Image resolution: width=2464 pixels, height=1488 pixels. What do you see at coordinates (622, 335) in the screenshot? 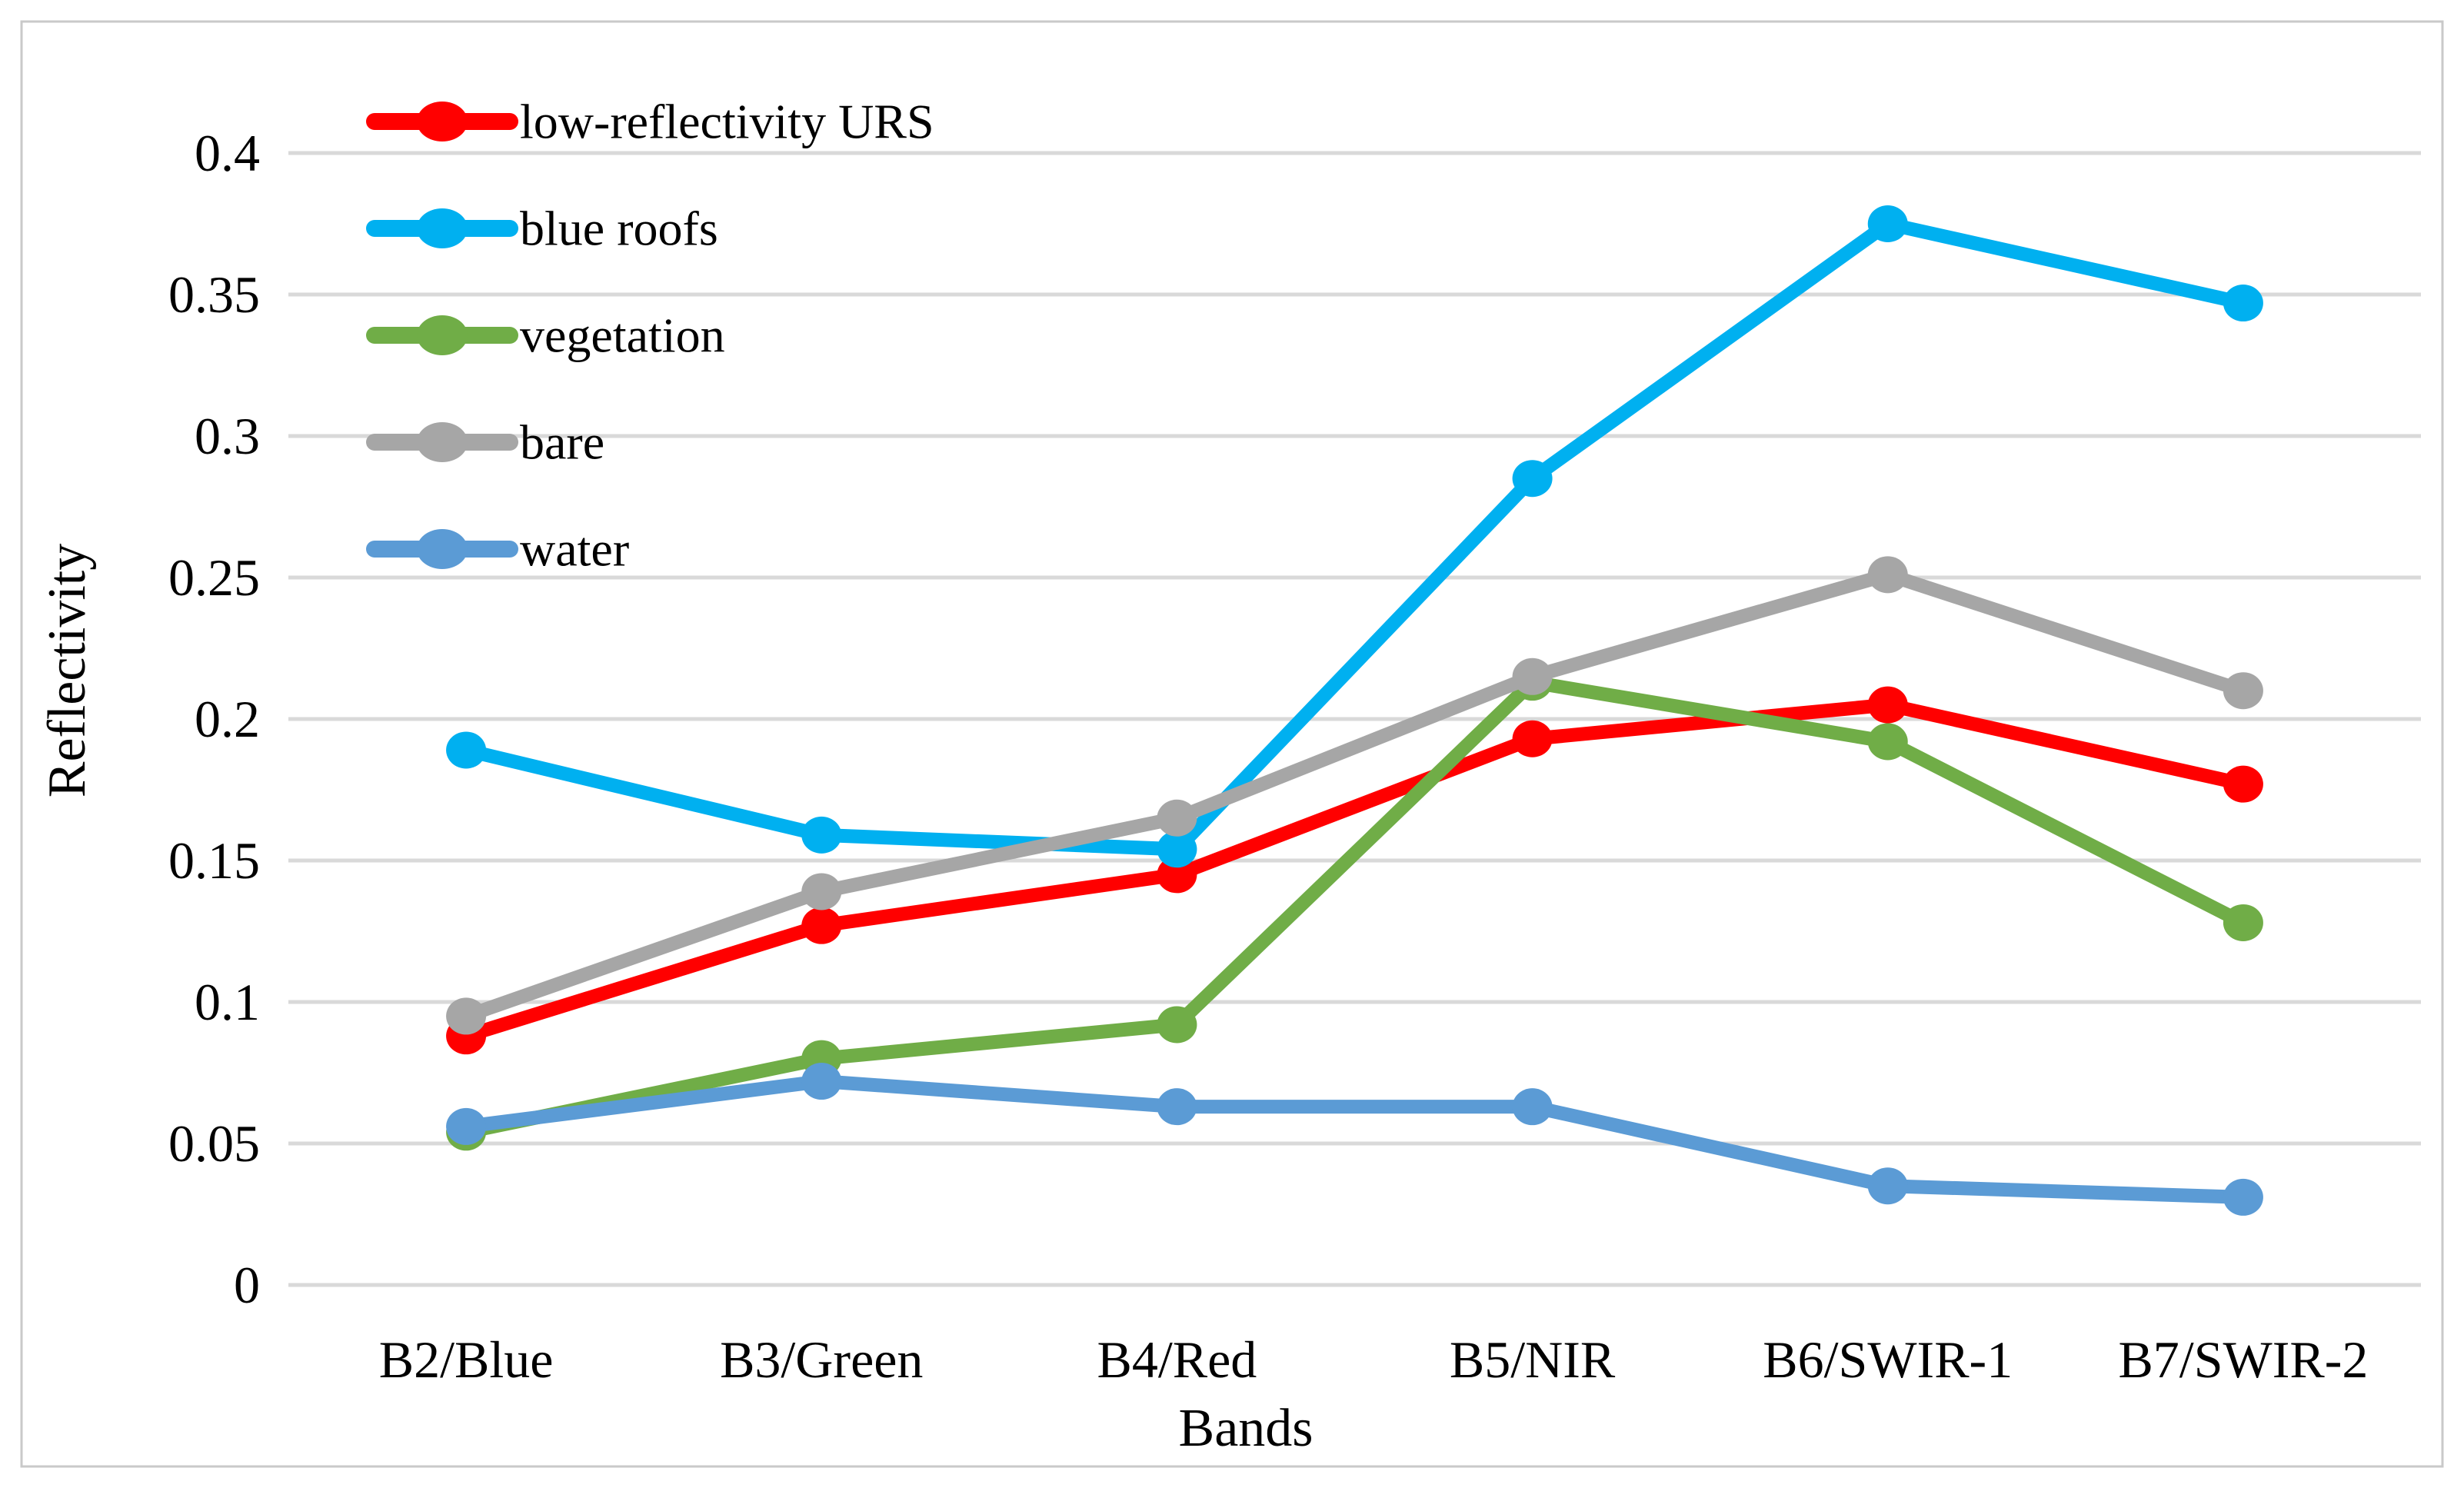
I see `legend-item-label-vegetation: vegetation` at bounding box center [622, 335].